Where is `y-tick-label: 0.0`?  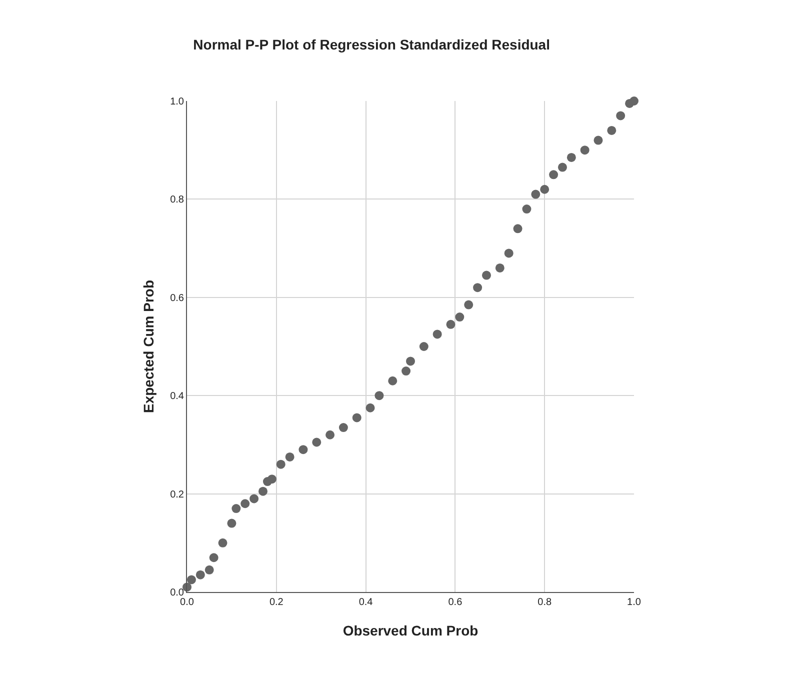 y-tick-label: 0.0 is located at coordinates (177, 593).